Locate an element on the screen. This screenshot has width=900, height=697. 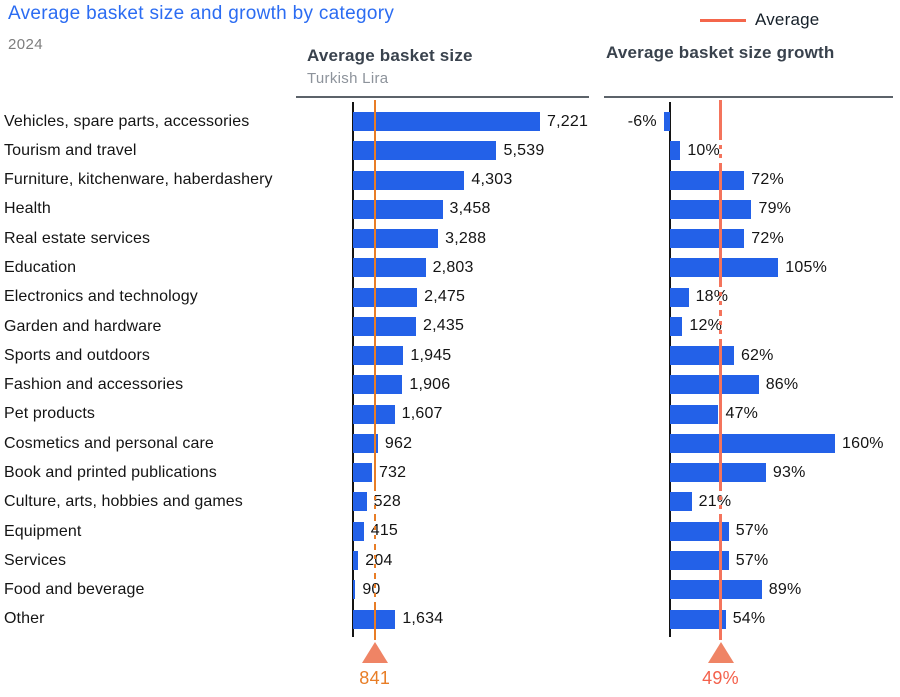
value-label: 3,288 is located at coordinates (466, 238).